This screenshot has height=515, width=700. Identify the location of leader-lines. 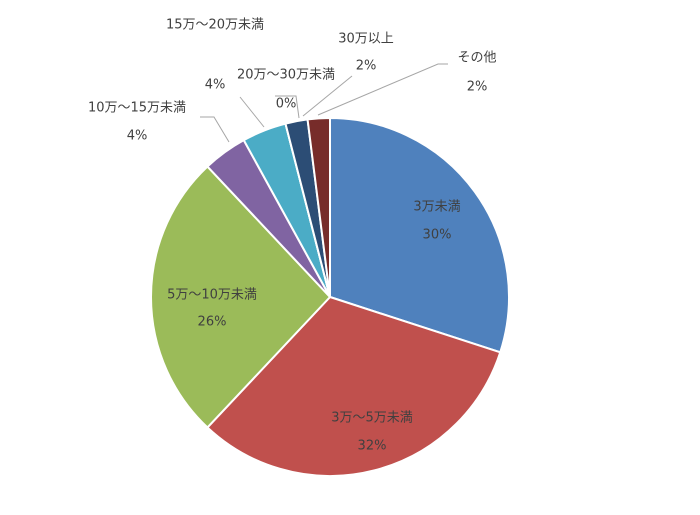
(324, 103).